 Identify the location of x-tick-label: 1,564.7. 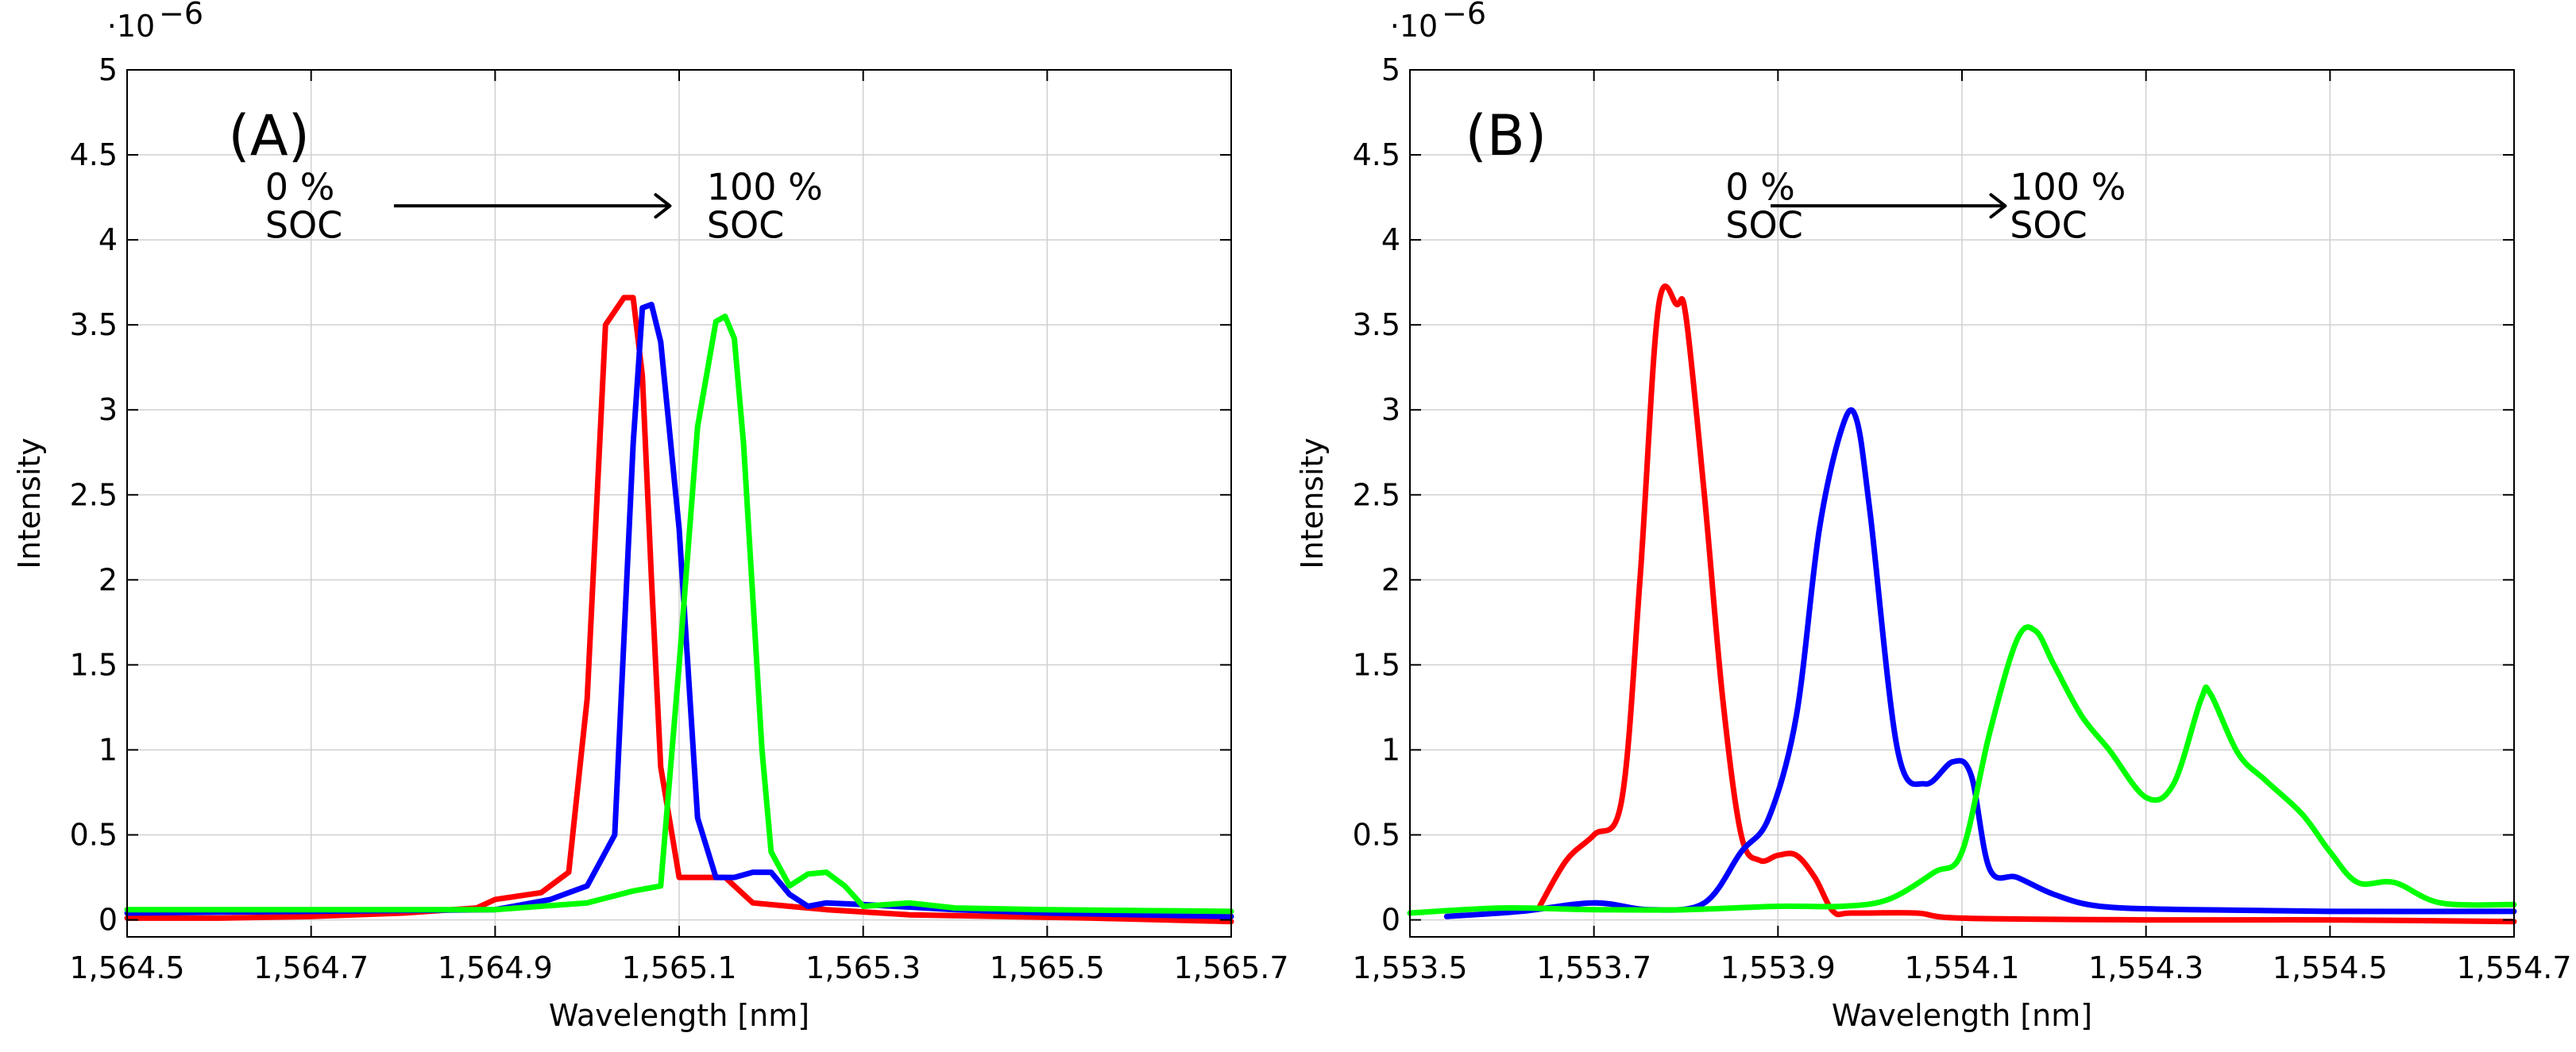
(311, 967).